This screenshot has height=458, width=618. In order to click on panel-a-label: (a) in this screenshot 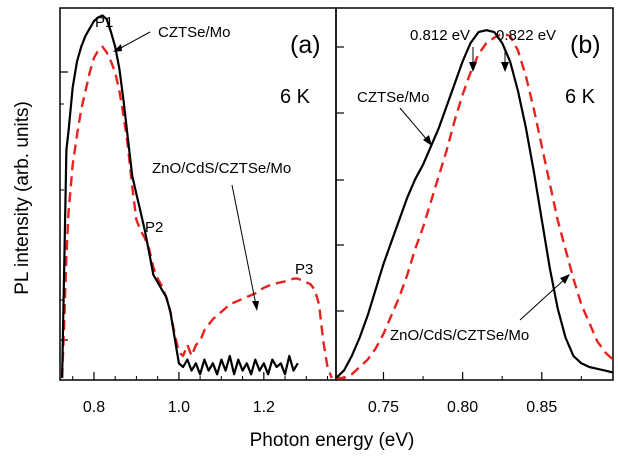, I will do `click(305, 45)`.